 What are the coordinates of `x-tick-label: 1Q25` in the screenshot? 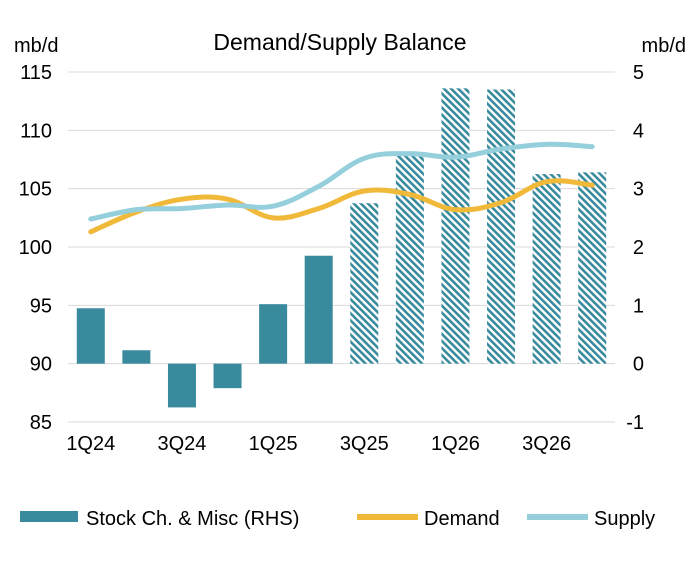 It's located at (273, 444).